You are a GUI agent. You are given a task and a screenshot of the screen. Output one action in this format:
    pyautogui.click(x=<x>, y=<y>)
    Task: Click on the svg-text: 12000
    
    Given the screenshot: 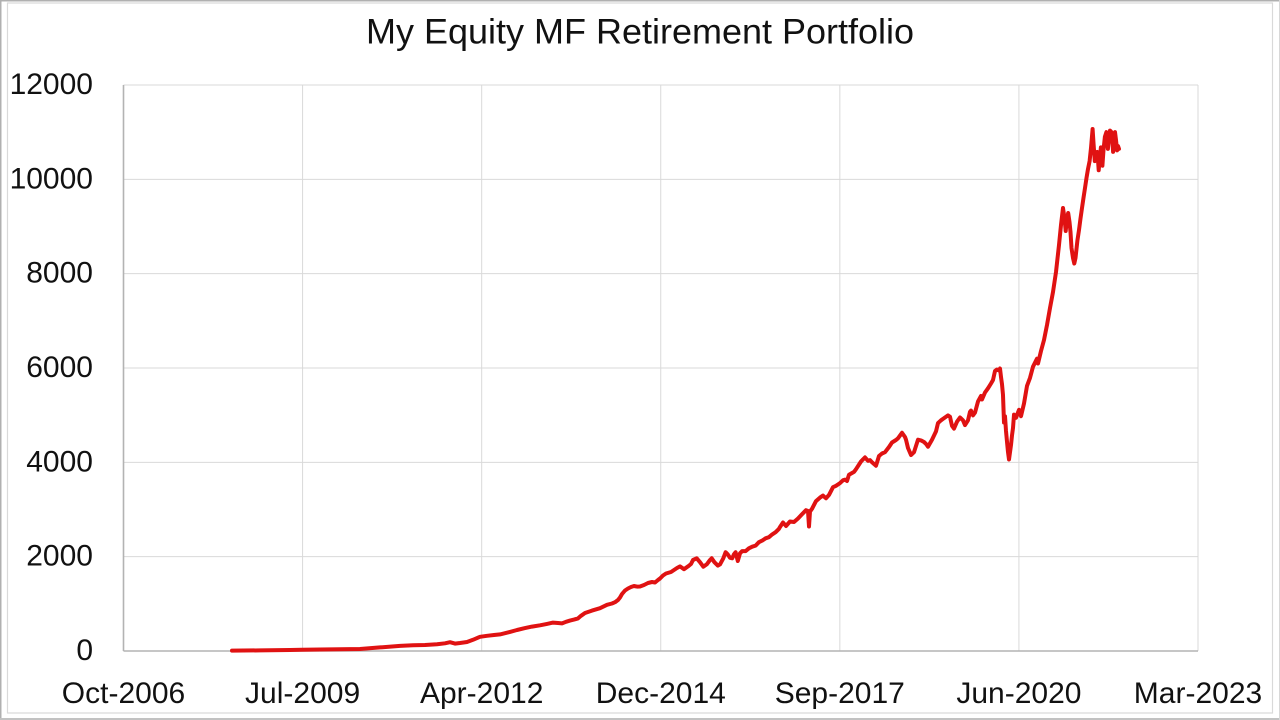 What is the action you would take?
    pyautogui.click(x=51, y=84)
    